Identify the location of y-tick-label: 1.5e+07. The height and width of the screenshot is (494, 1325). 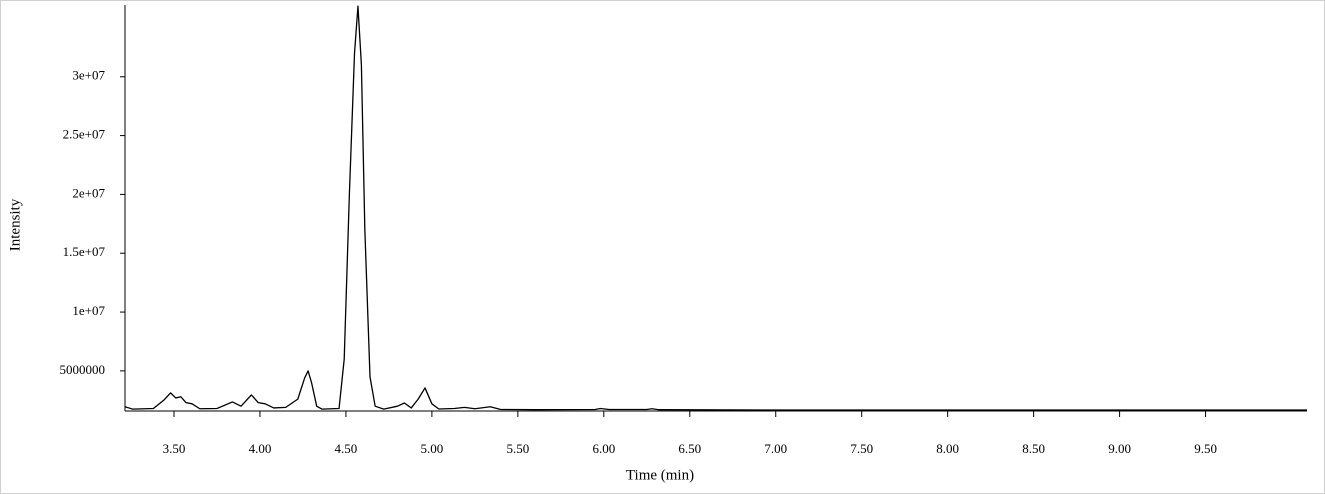
(84, 251).